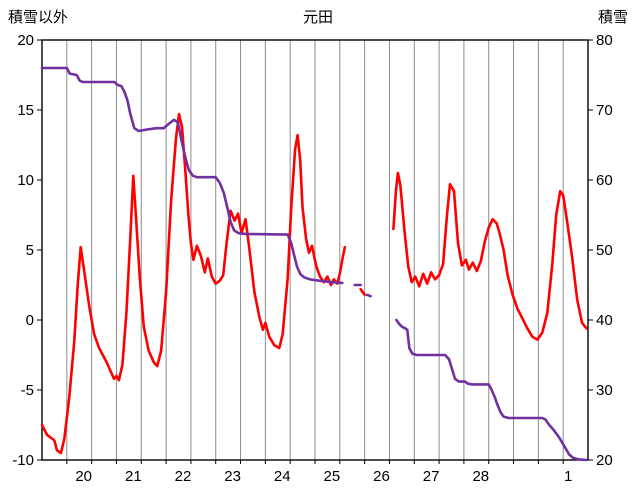 This screenshot has height=501, width=636. I want to click on left-axis-tick-label: 20, so click(25, 40).